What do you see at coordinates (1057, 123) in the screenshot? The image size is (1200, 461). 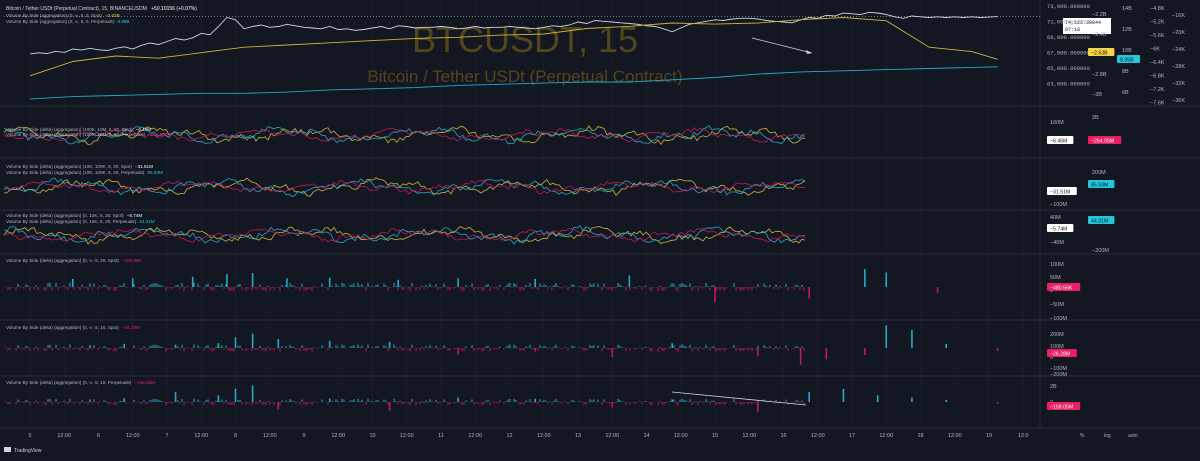 I see `pane-axis-label: 100M` at bounding box center [1057, 123].